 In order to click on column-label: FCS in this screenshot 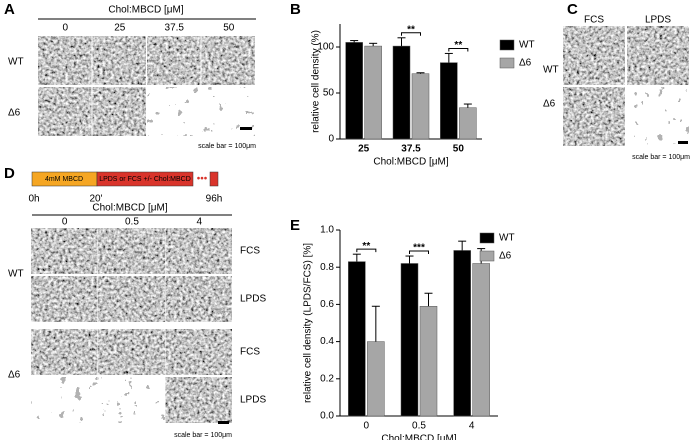, I will do `click(594, 20)`.